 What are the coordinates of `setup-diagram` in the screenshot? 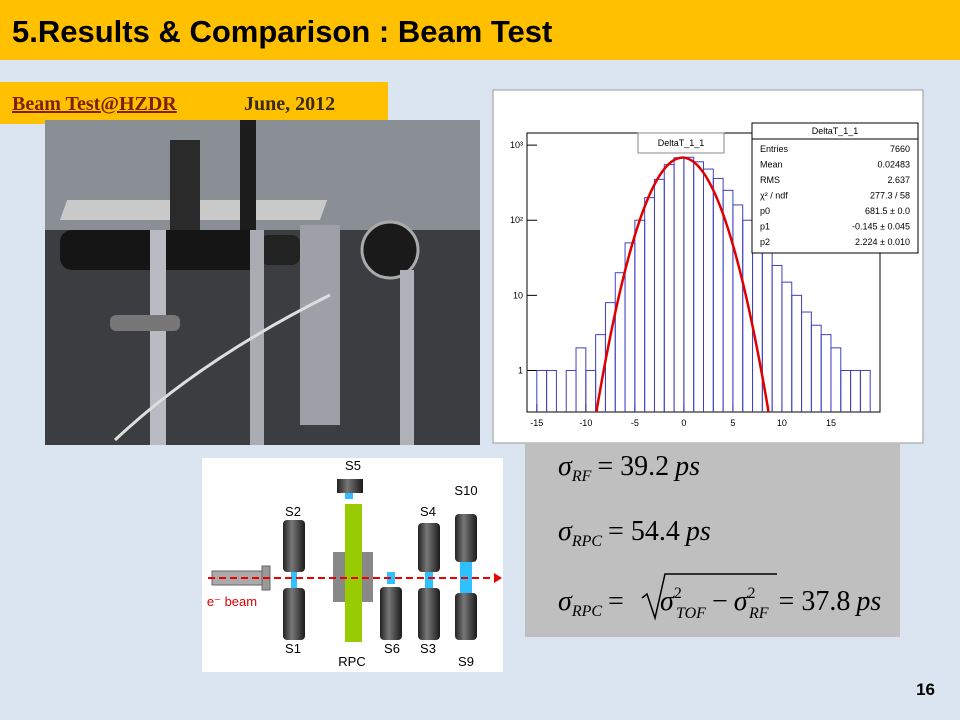 It's located at (352, 565).